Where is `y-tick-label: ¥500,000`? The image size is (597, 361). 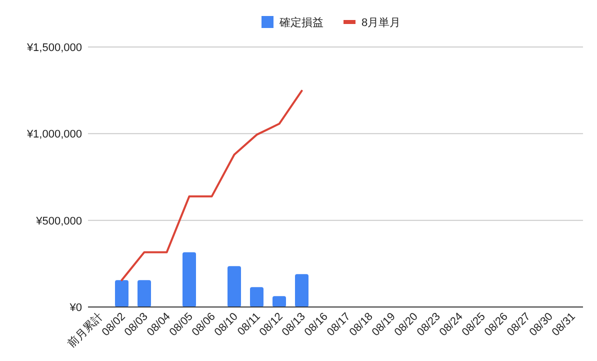
y-tick-label: ¥500,000 is located at coordinates (58, 221).